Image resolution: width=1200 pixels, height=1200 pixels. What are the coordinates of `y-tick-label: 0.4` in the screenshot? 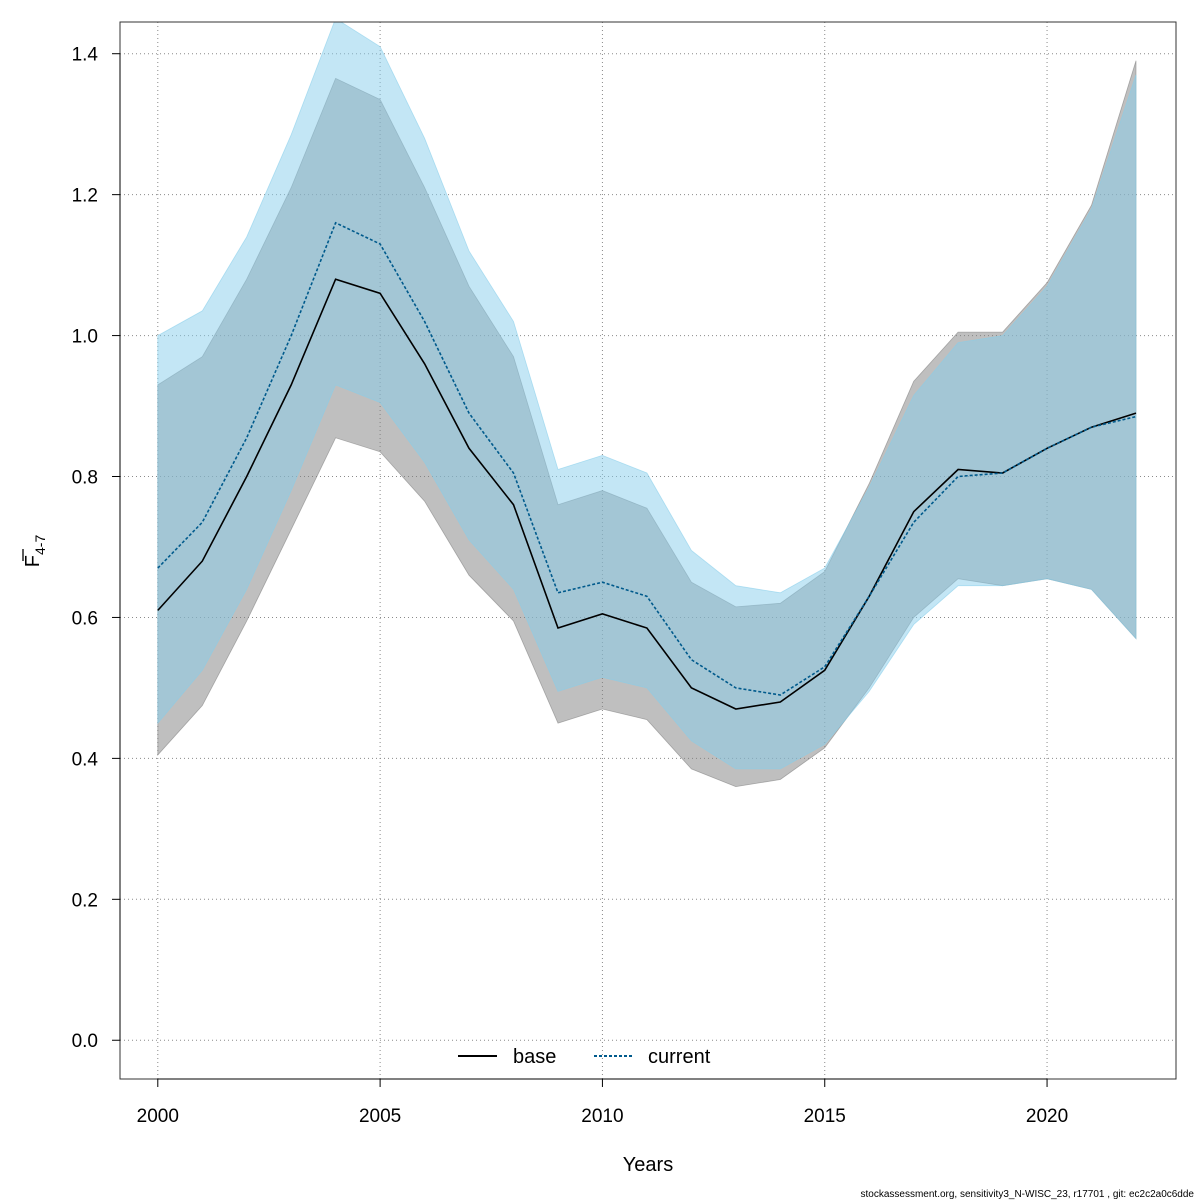 It's located at (85, 759).